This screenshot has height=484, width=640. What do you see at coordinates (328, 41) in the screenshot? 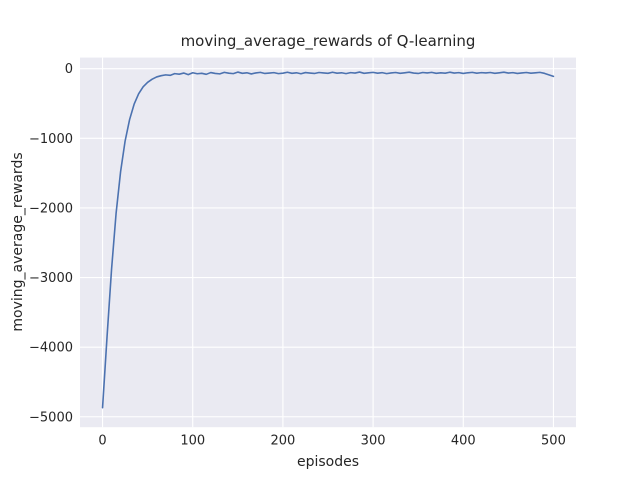
I see `chart-title: moving_average_rewards of Q-learning` at bounding box center [328, 41].